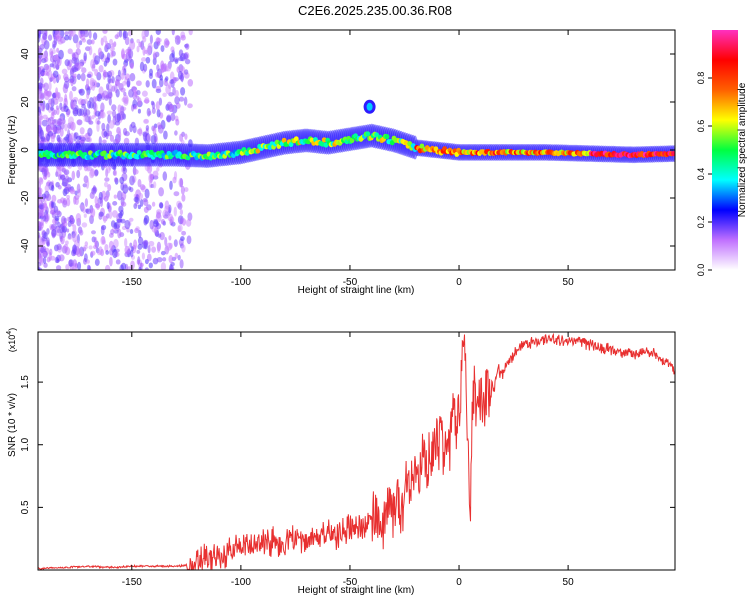 The image size is (750, 600). What do you see at coordinates (356, 290) in the screenshot?
I see `spectrogram-x-label: Height of straight line (km)` at bounding box center [356, 290].